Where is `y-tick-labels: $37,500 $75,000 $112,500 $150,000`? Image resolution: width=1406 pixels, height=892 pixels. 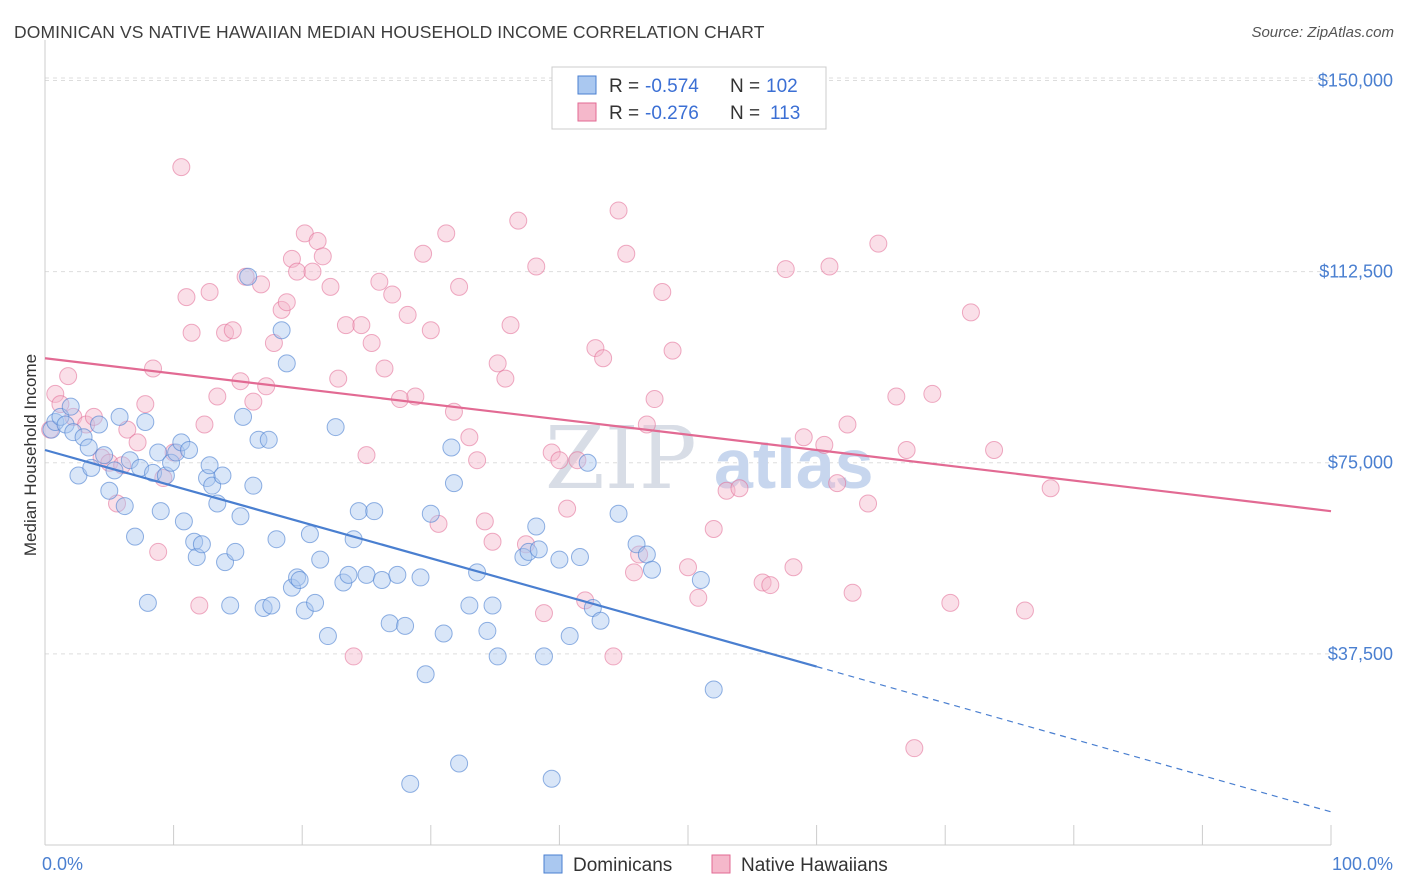
y-tick-labels: $37,500 $75,000 $112,500 $150,000 is located at coordinates (1355, 366).